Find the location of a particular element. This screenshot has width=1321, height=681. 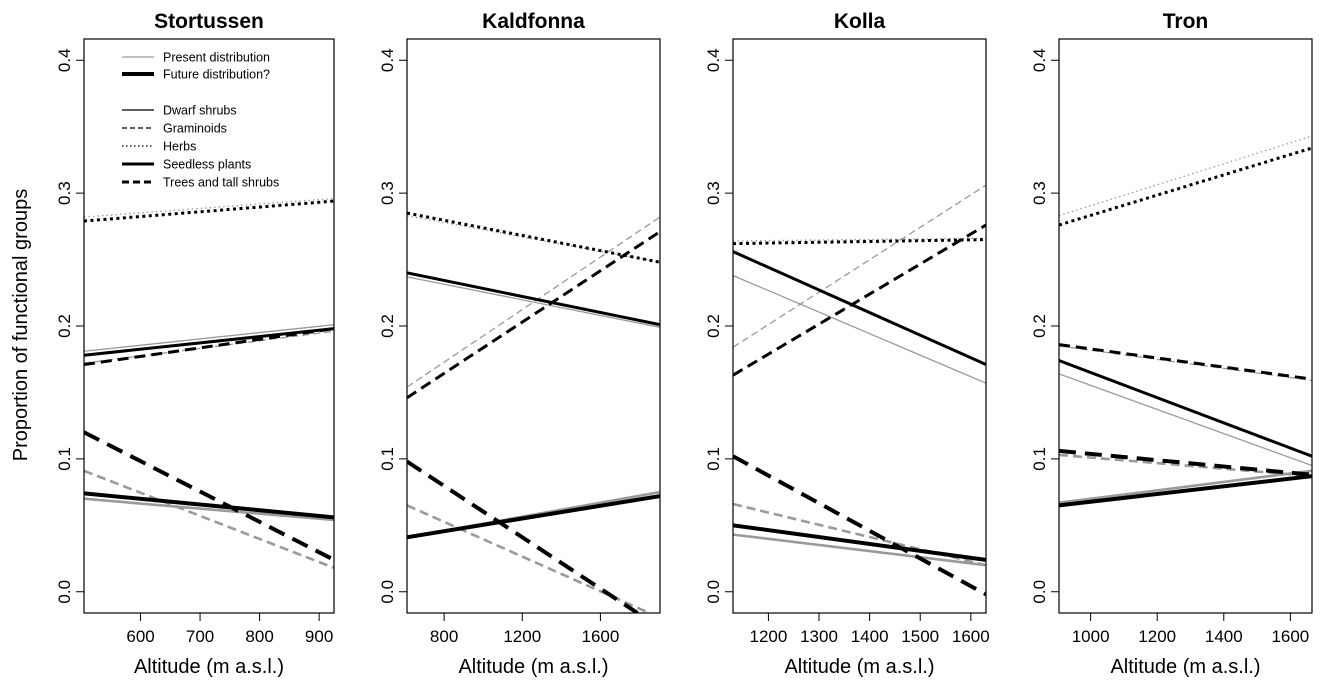

legend-label: Herbs is located at coordinates (179, 147).